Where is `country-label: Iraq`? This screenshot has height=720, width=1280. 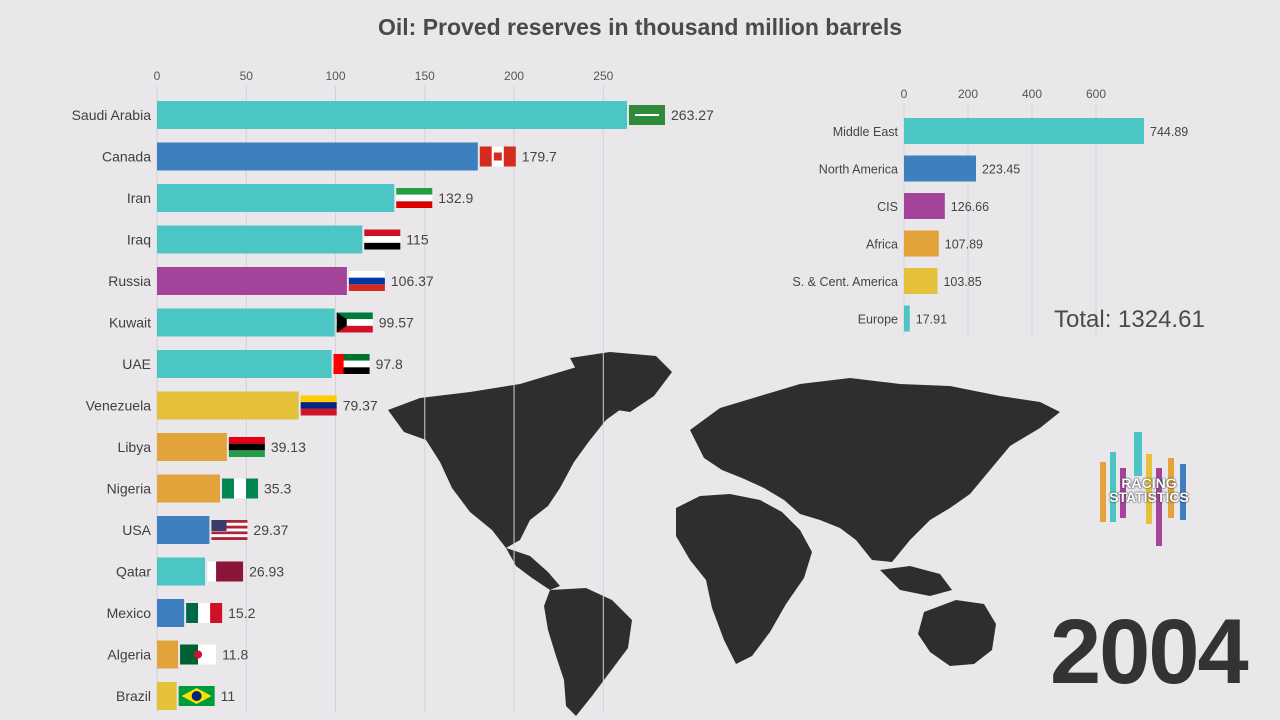
country-label: Iraq is located at coordinates (139, 240).